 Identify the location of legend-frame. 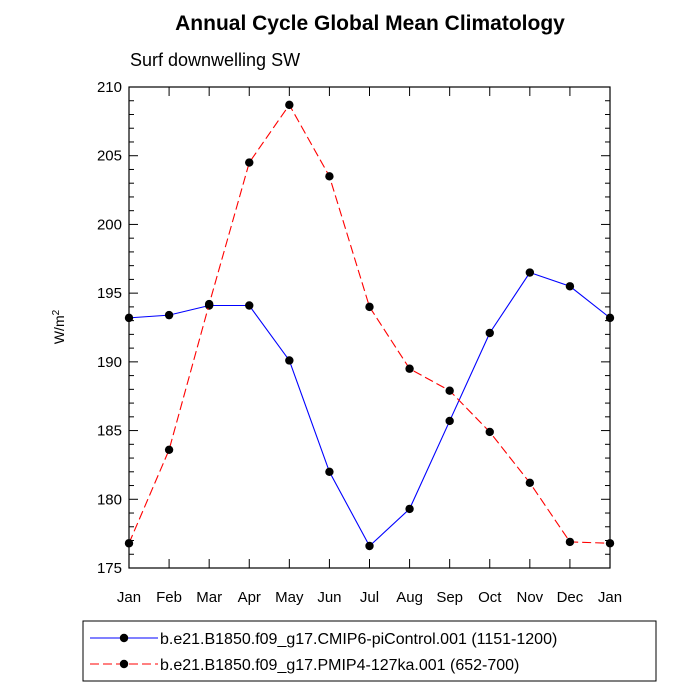
(369, 651).